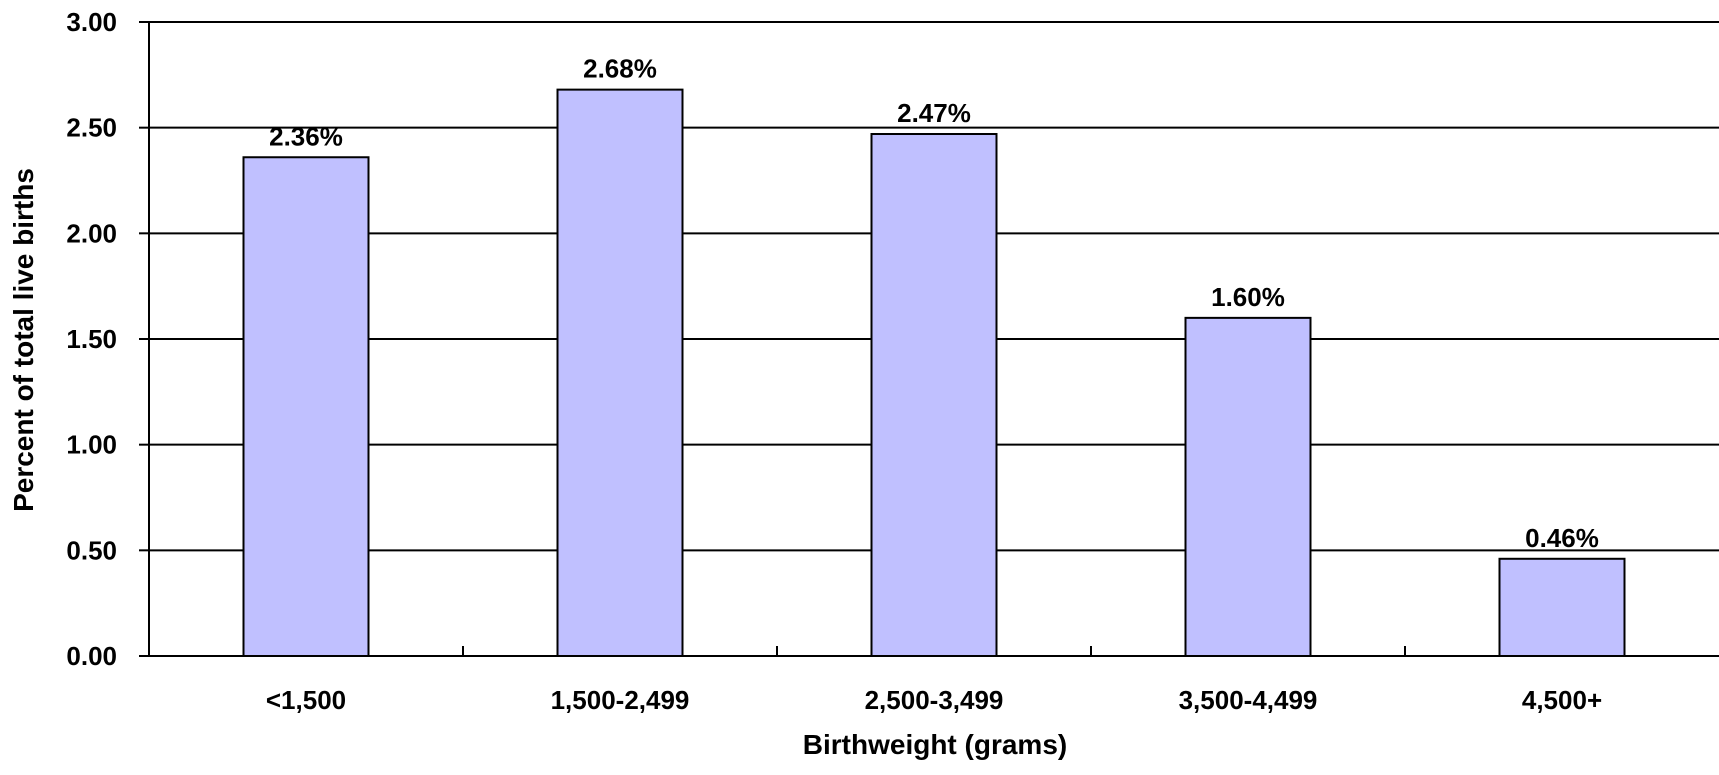  I want to click on y-axis-label: Percent of total live births, so click(23, 340).